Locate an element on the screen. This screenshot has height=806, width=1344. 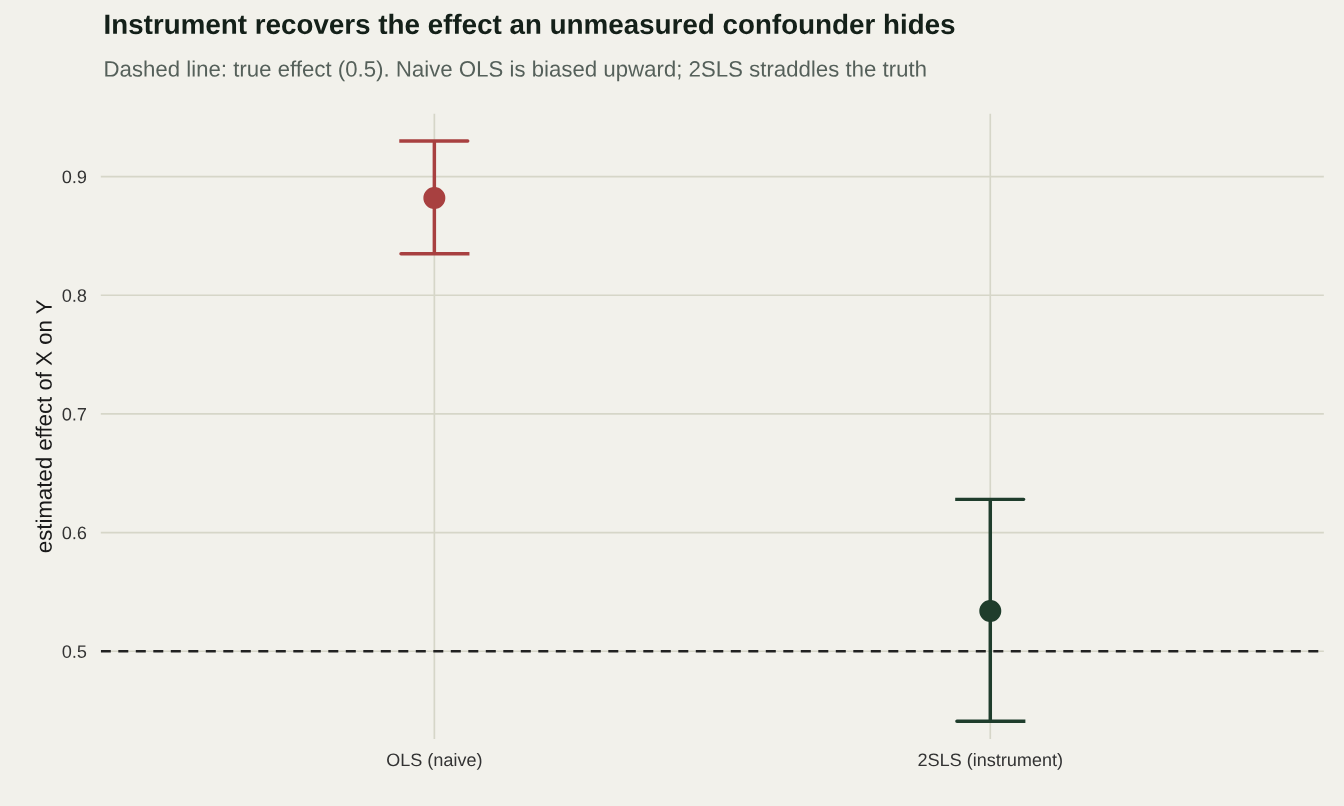
y-tick-label: 0.5 is located at coordinates (74, 651).